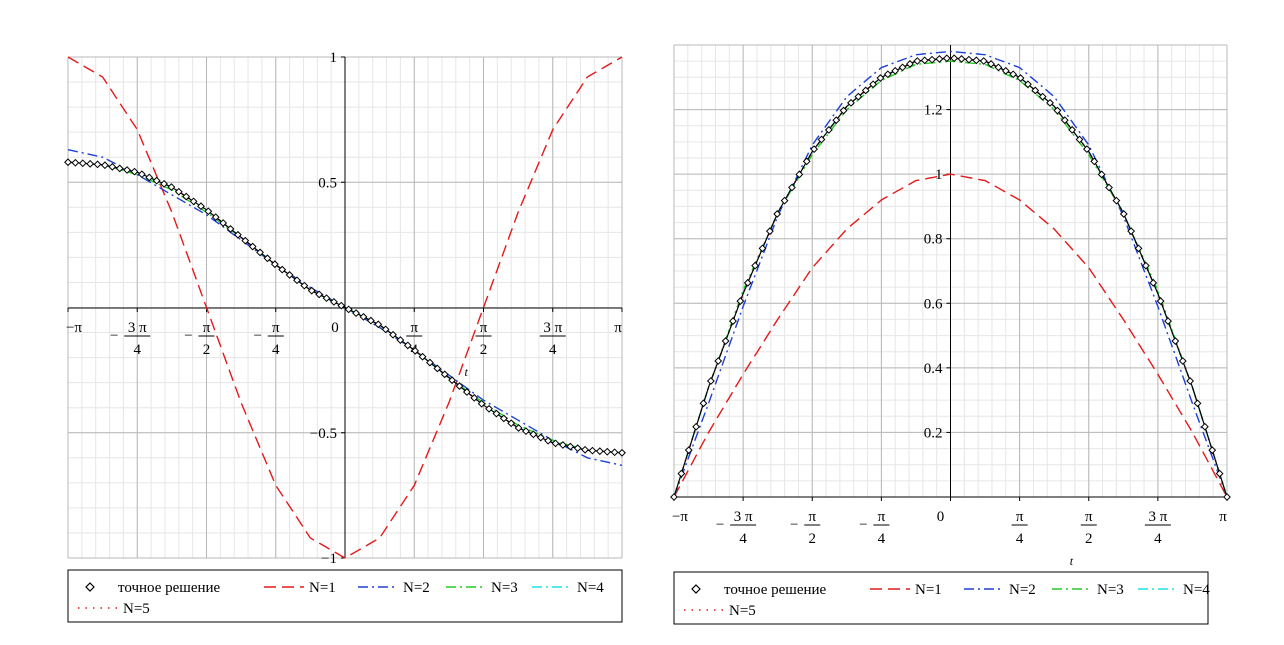  I want to click on legend-item-exact: точное решение, so click(759, 590).